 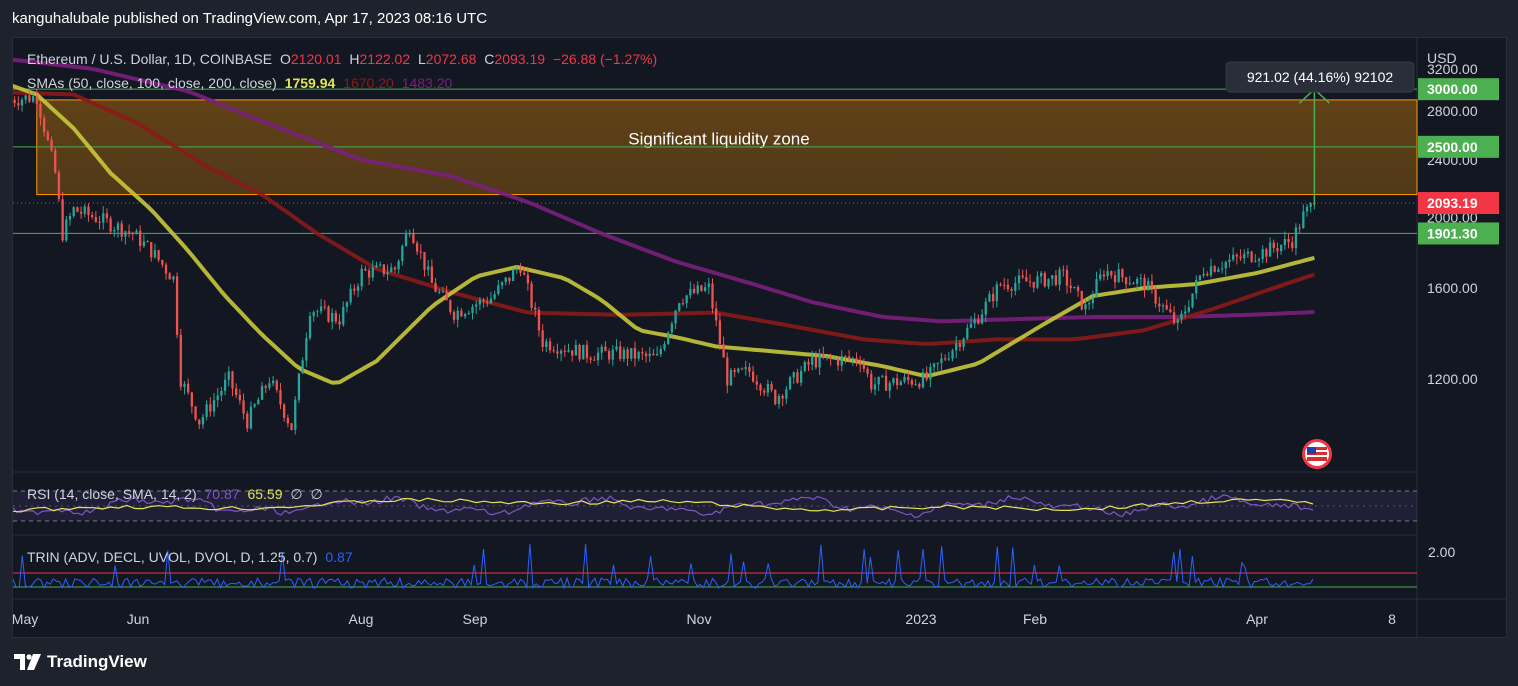 I want to click on sma50-value: 1759.94, so click(x=310, y=83).